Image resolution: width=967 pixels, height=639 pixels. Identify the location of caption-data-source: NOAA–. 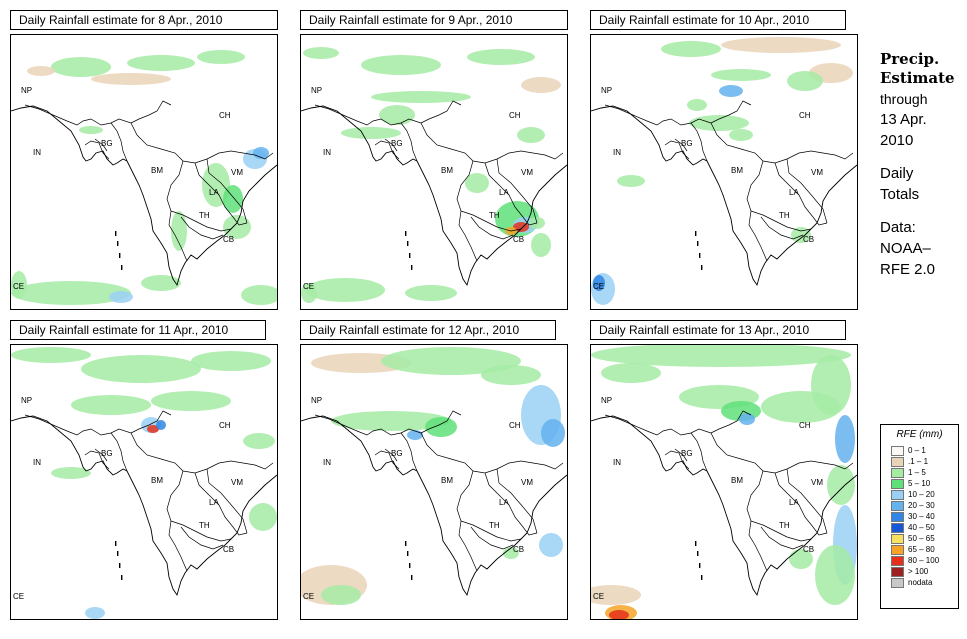
(905, 248).